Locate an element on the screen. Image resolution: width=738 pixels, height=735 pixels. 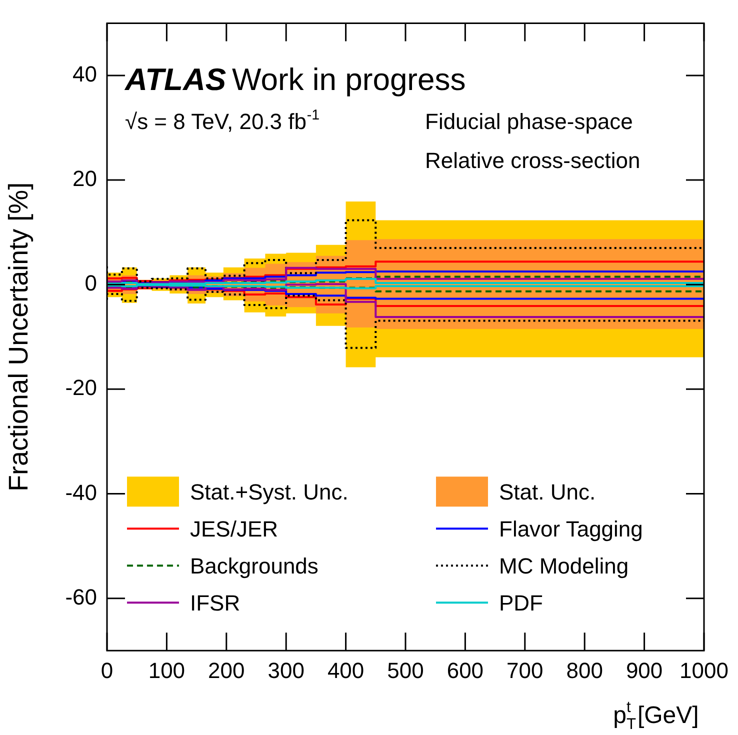
annotation: ATLAS is located at coordinates (175, 80).